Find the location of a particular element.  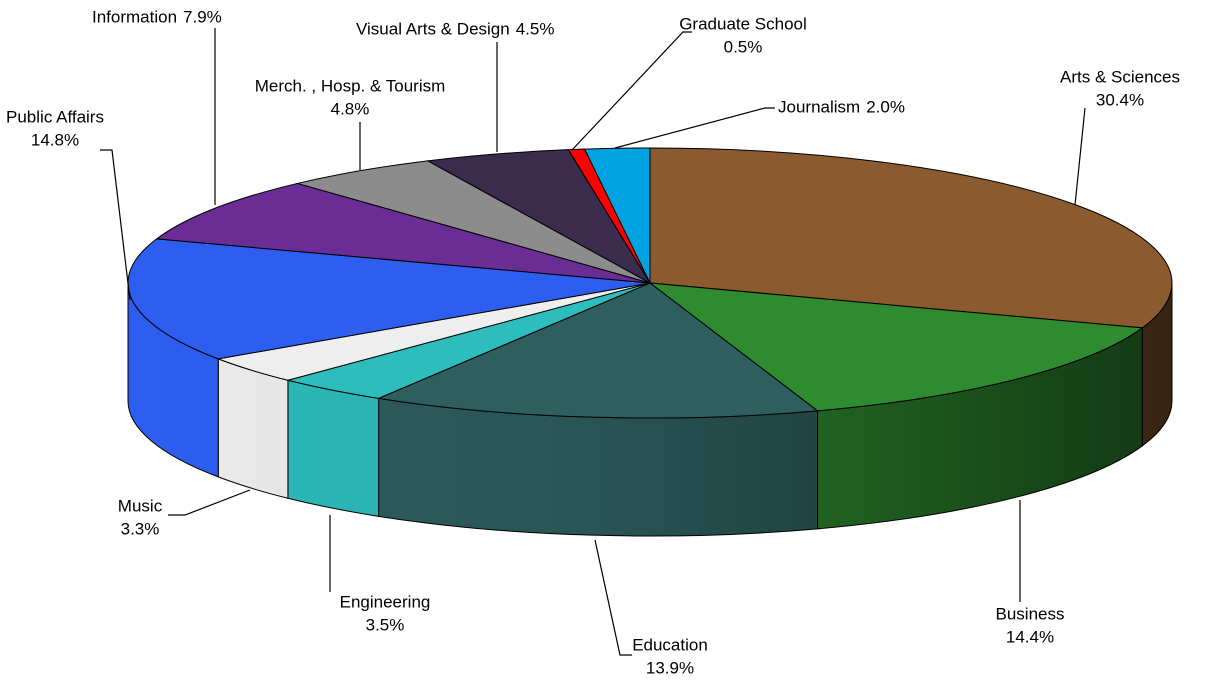

slice-label: Business is located at coordinates (1030, 613).